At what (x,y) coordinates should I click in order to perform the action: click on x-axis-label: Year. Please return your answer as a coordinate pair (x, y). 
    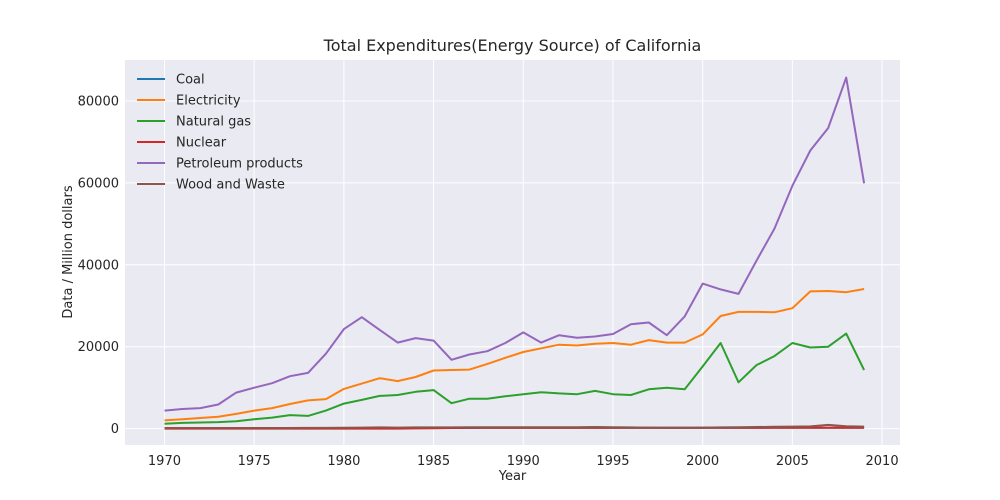
    Looking at the image, I should click on (512, 476).